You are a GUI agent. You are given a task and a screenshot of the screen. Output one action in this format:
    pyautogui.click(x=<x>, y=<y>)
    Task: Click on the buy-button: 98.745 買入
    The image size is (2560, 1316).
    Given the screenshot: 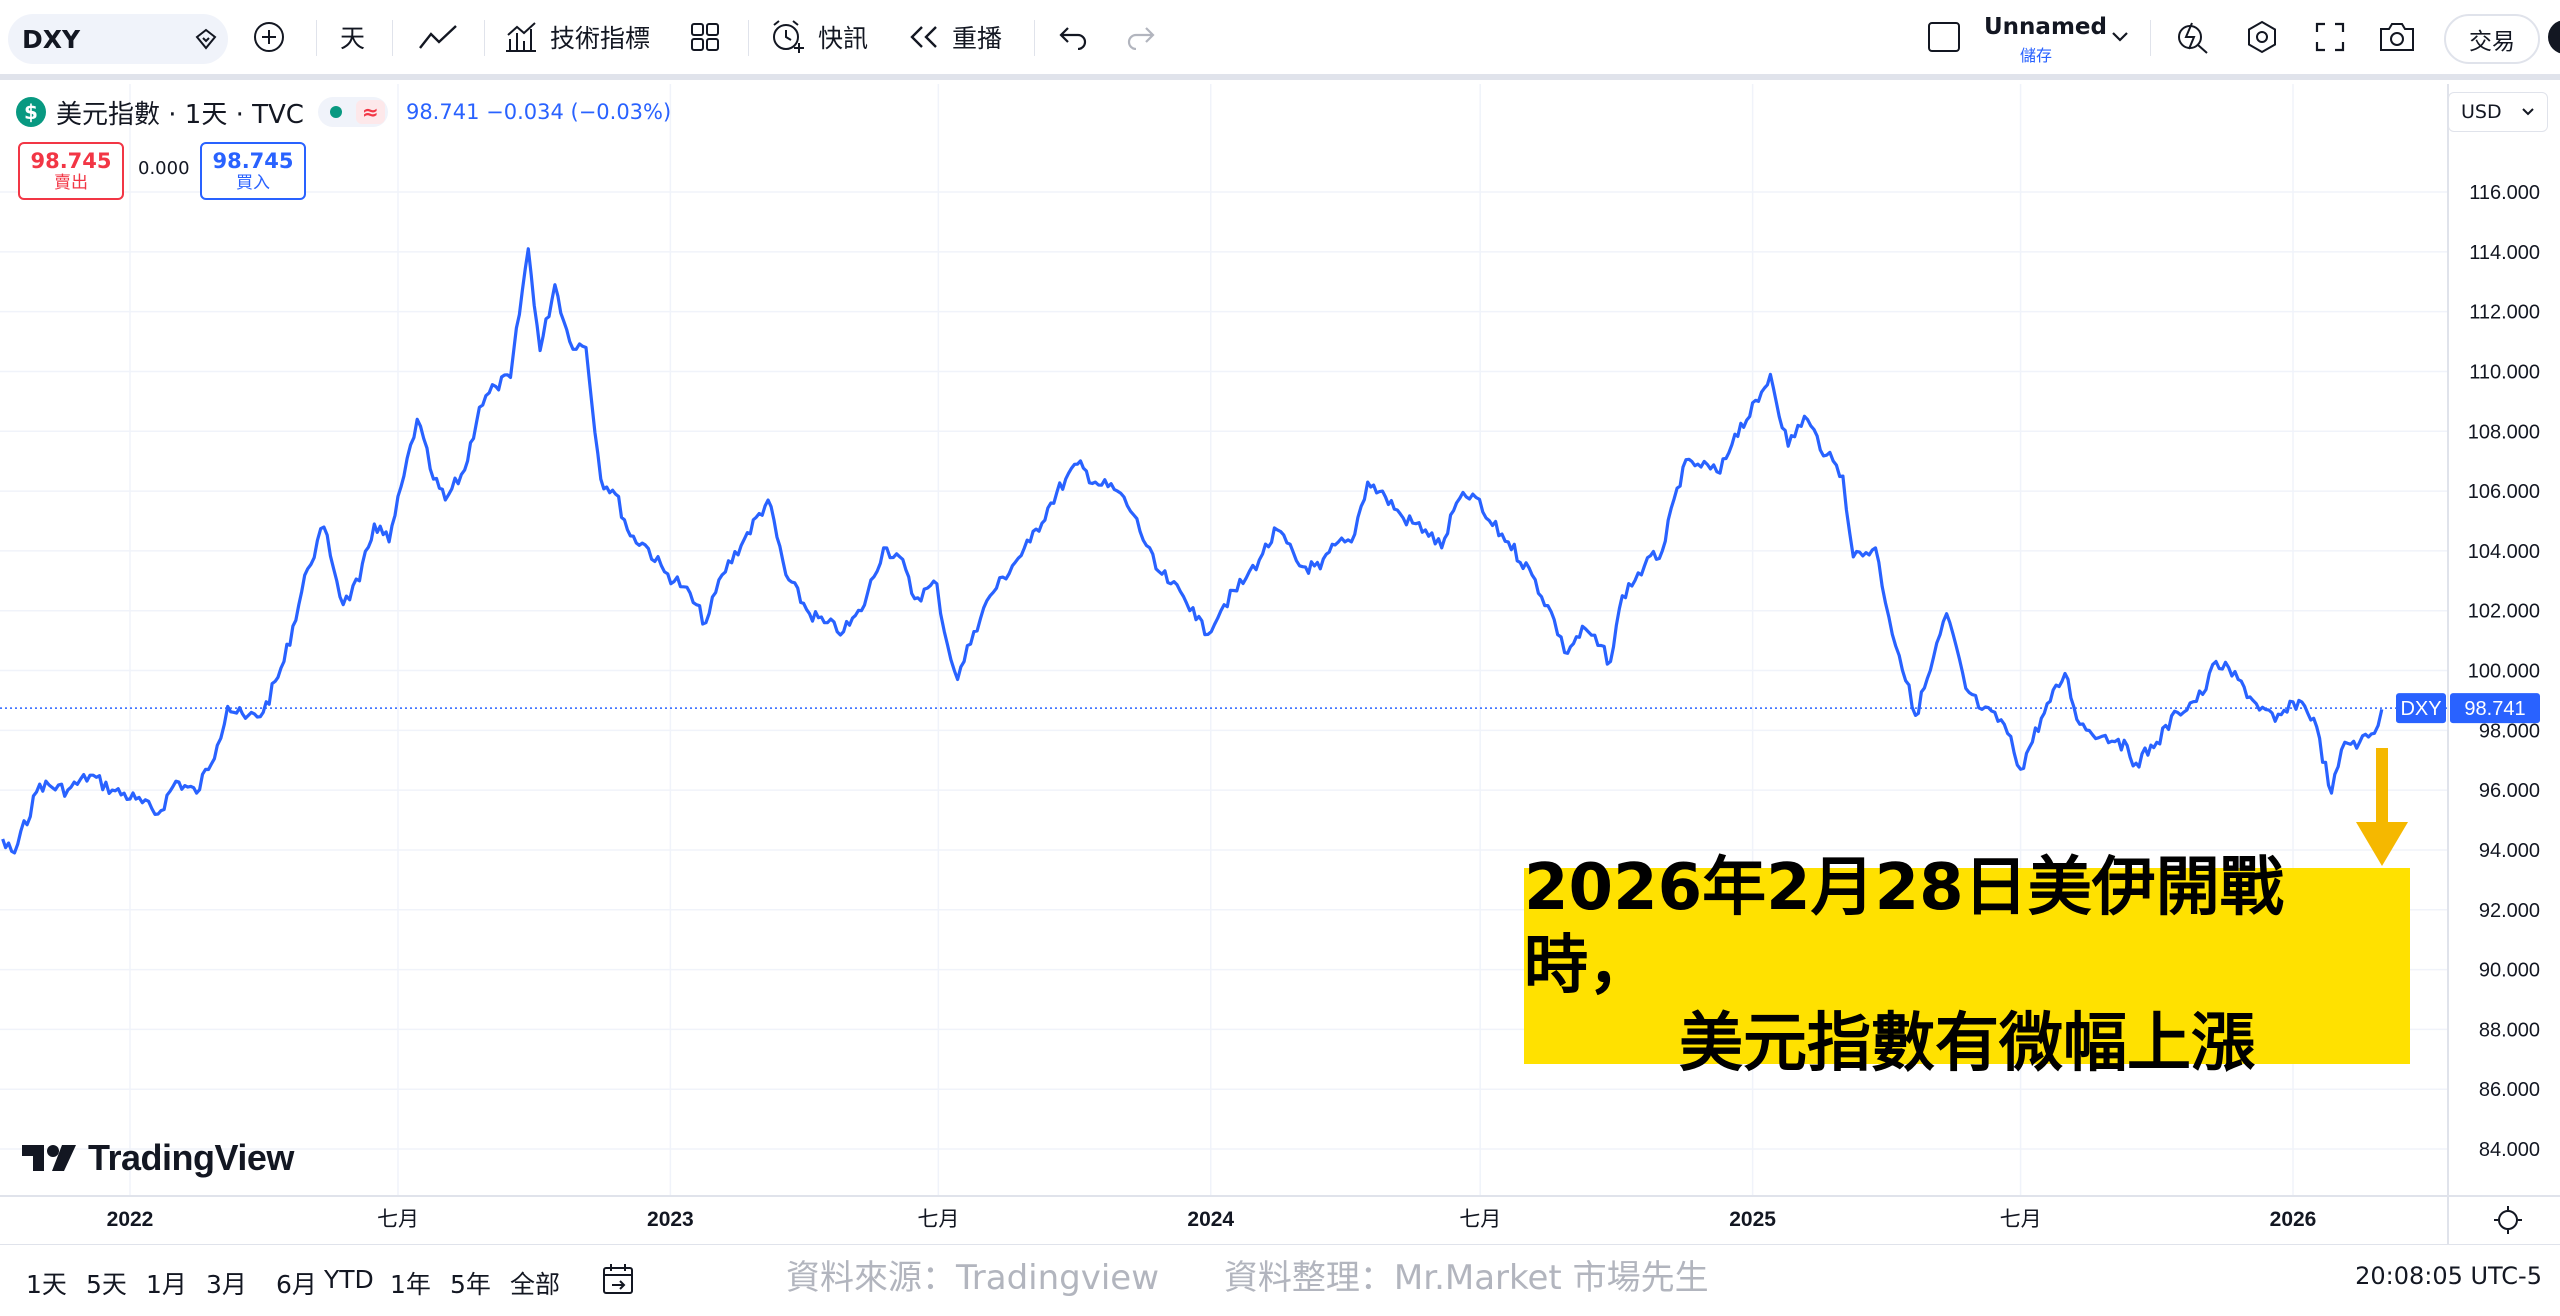 What is the action you would take?
    pyautogui.click(x=253, y=171)
    